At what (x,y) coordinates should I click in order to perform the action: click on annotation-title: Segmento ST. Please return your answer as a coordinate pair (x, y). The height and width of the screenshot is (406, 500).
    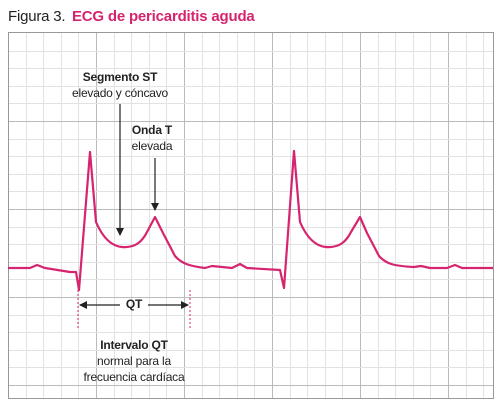
    Looking at the image, I should click on (120, 77).